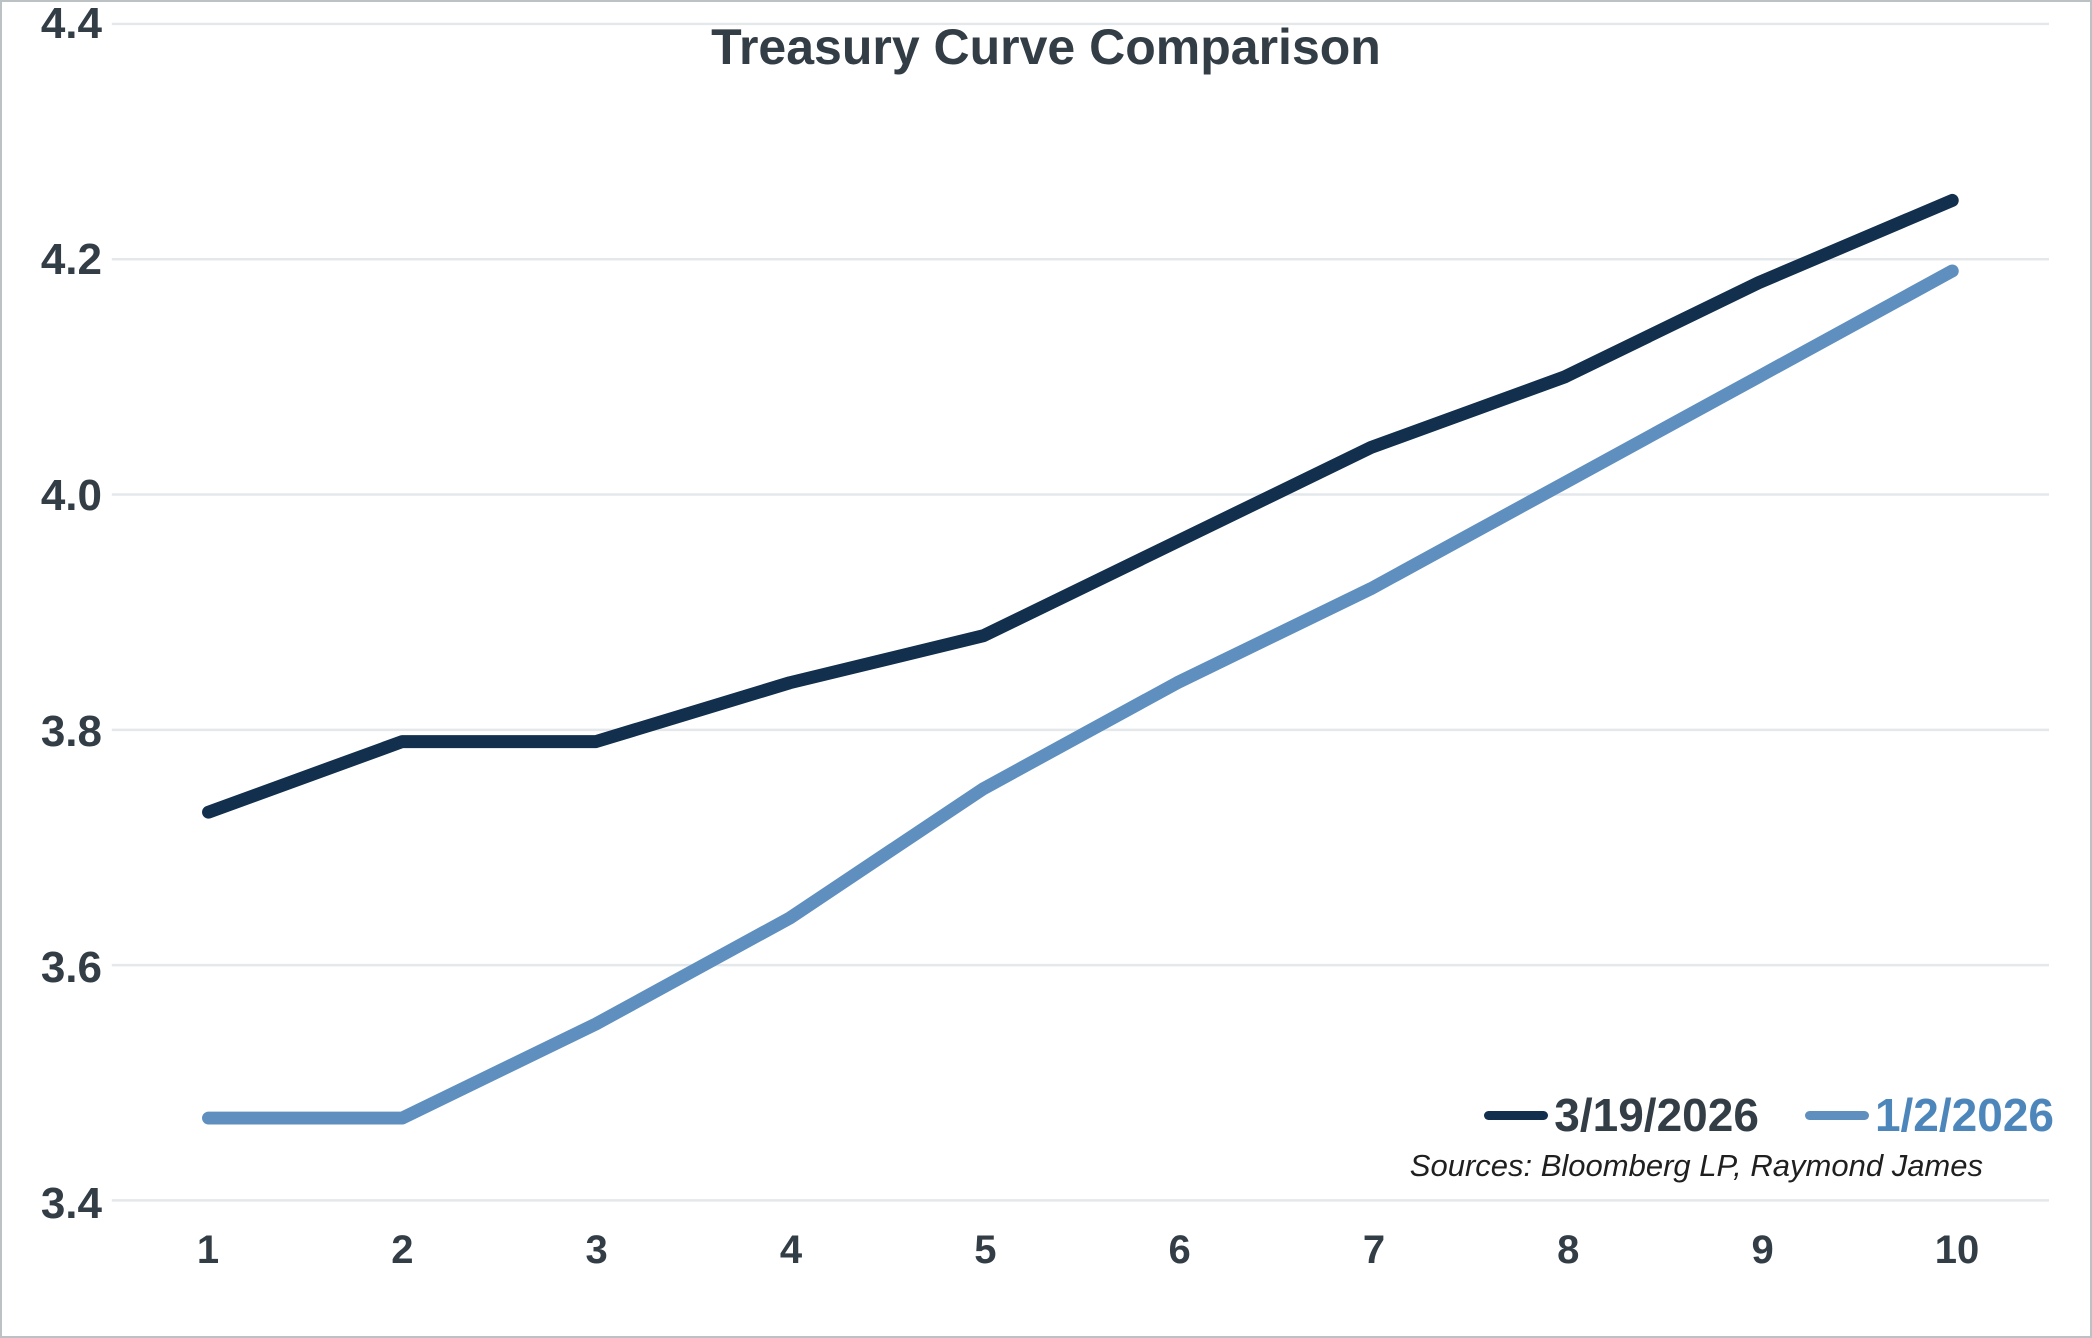  Describe the element at coordinates (71, 967) in the screenshot. I see `y-tick-label-3.6: 3.6` at that location.